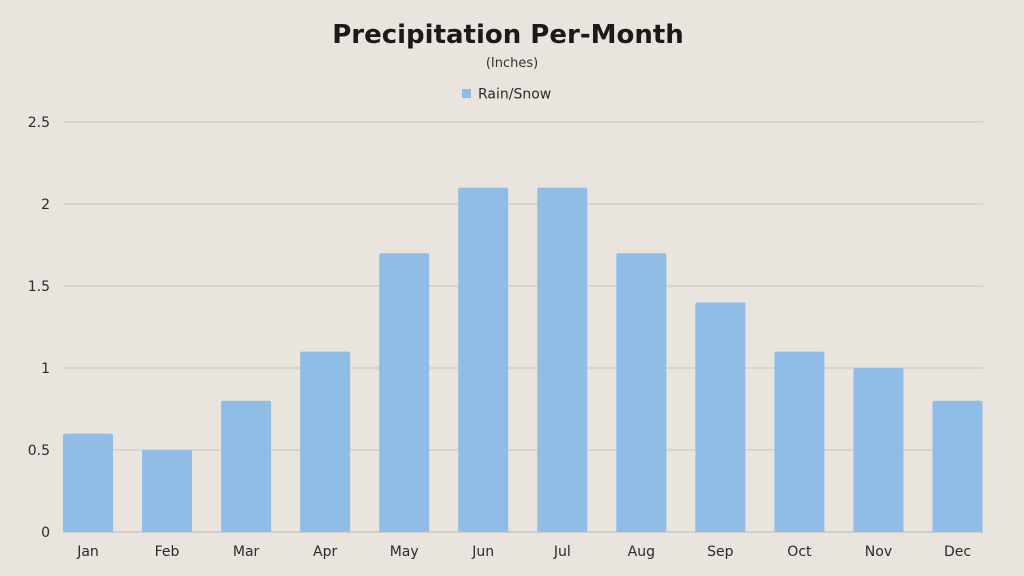 Image resolution: width=1024 pixels, height=576 pixels. What do you see at coordinates (512, 63) in the screenshot?
I see `chart-subtitle: (Inches)` at bounding box center [512, 63].